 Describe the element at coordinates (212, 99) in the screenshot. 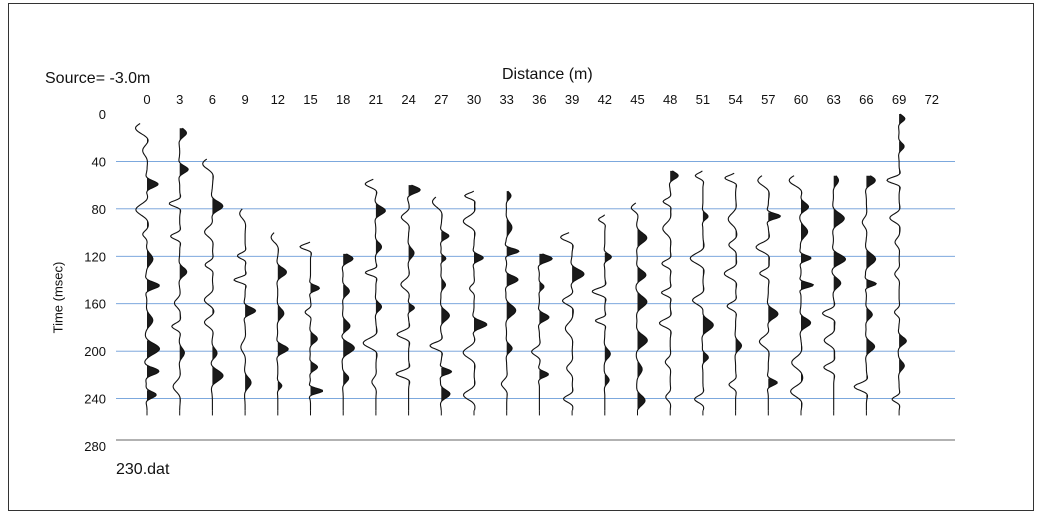

I see `x-tick-label-6: 6` at that location.